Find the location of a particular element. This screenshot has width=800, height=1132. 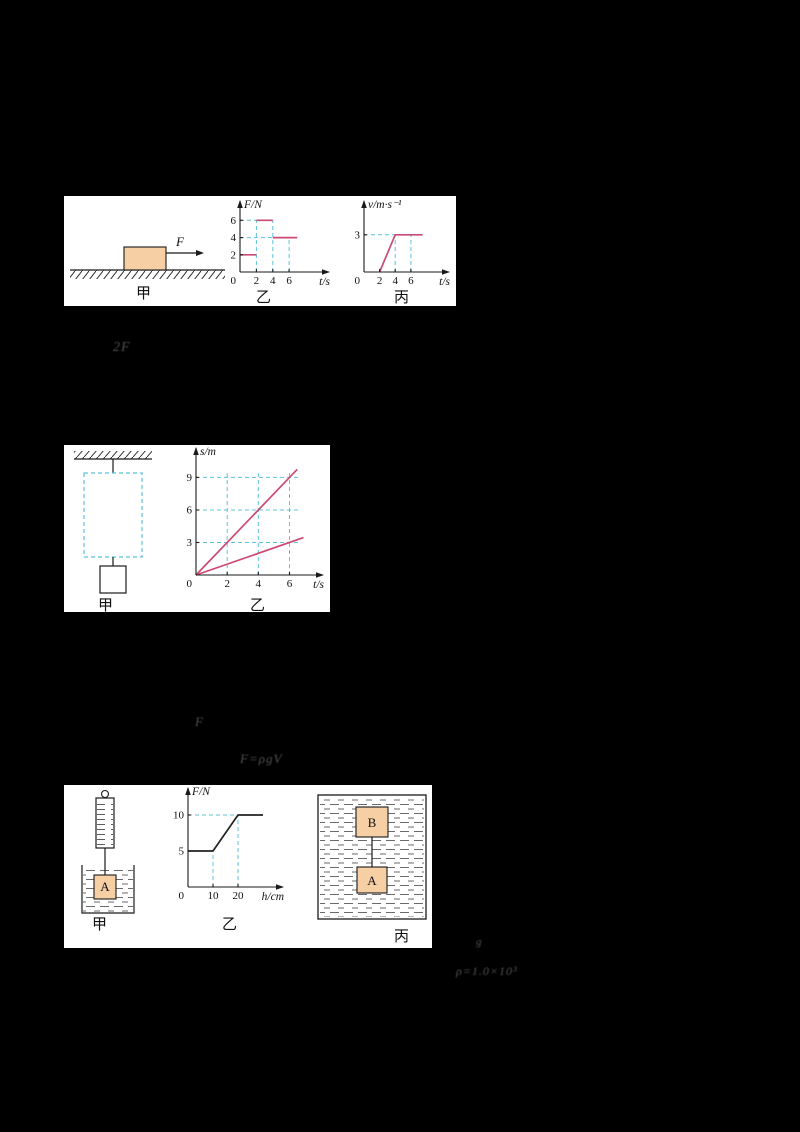

scale-ring-icon is located at coordinates (105, 794).